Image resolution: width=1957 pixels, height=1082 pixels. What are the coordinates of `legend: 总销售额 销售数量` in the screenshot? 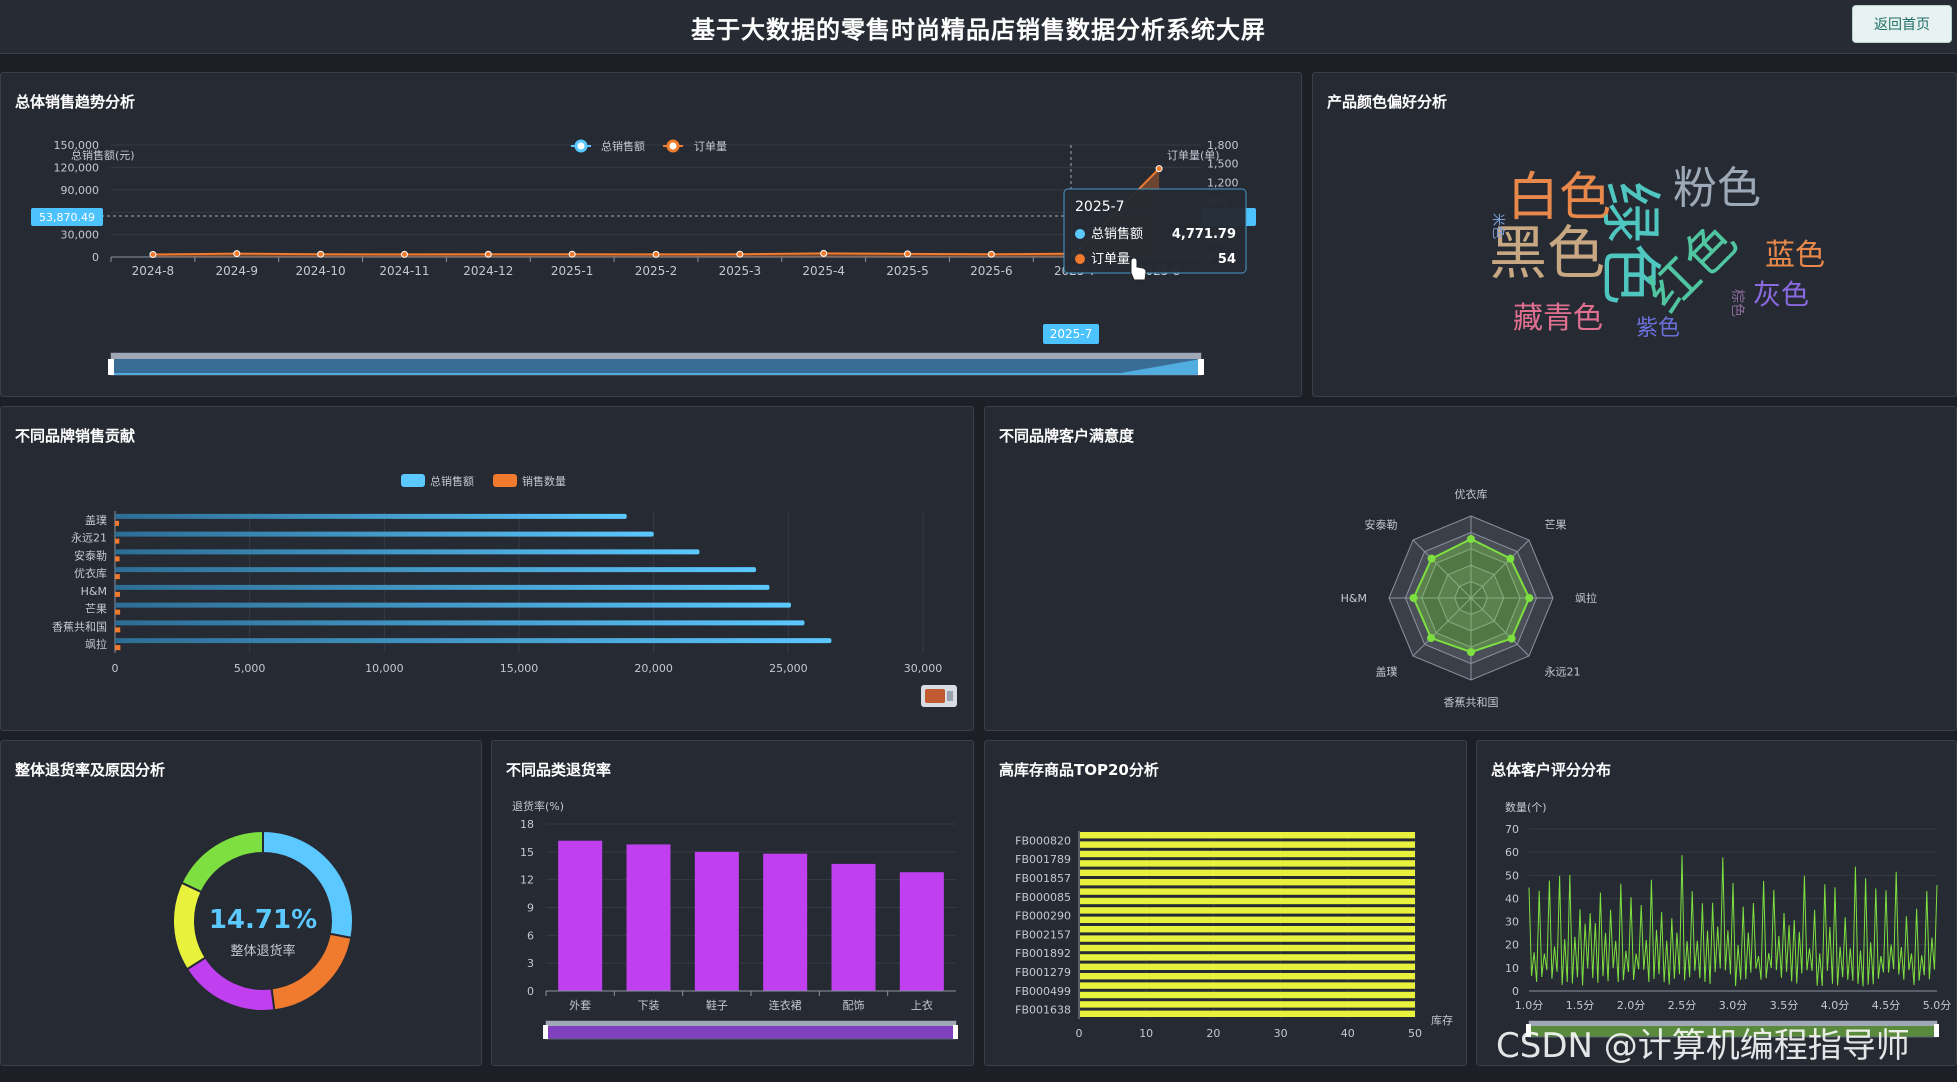 It's located at (483, 481).